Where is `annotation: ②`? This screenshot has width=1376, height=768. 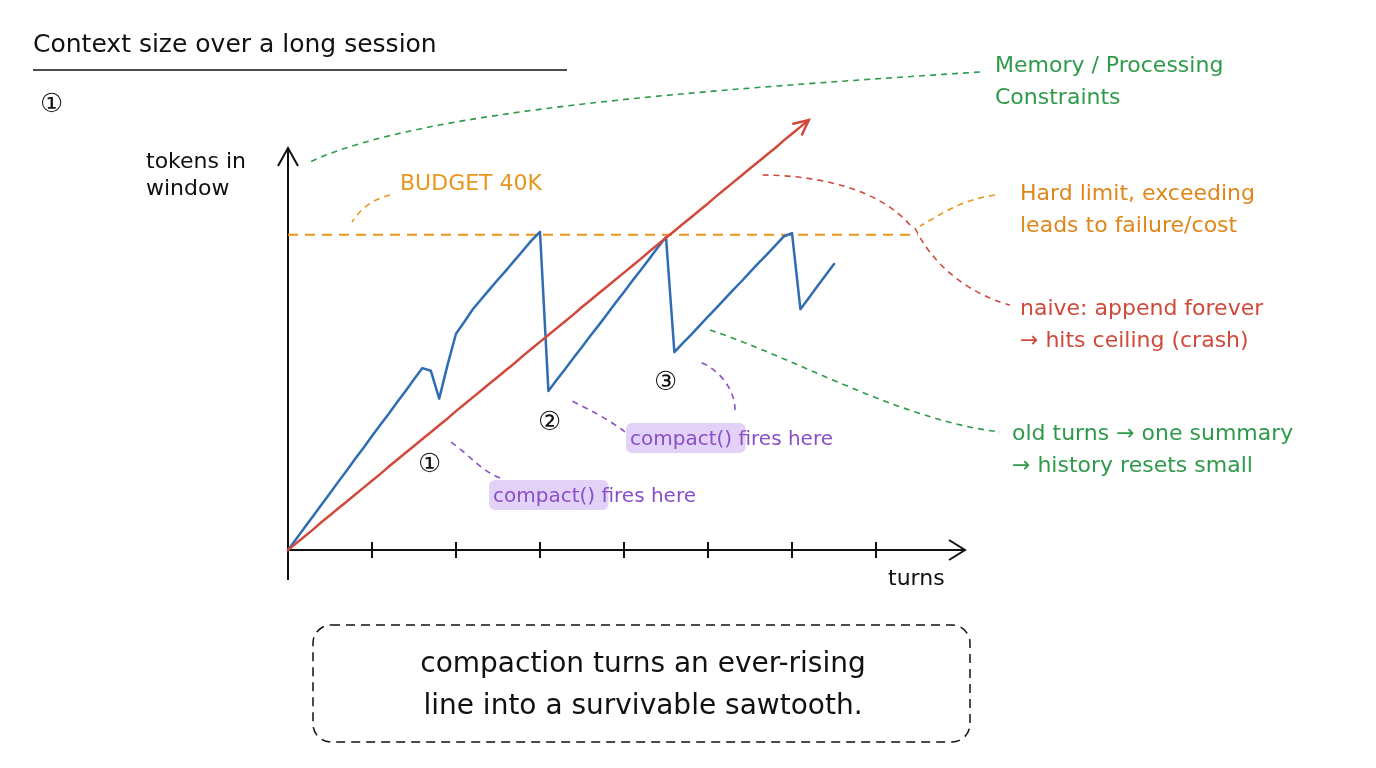
annotation: ② is located at coordinates (550, 421).